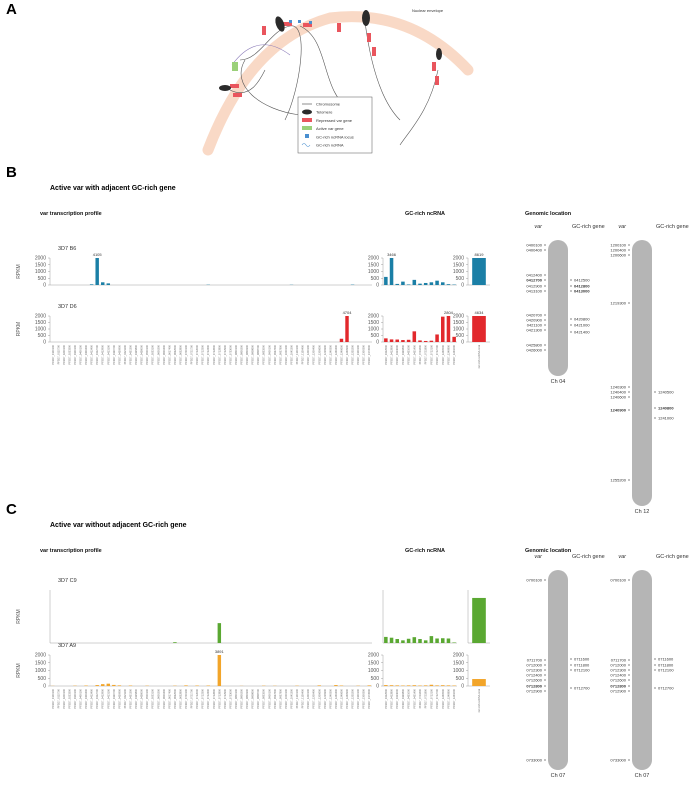  What do you see at coordinates (425, 551) in the screenshot?
I see `section-header: GC-rich ncRNA` at bounding box center [425, 551].